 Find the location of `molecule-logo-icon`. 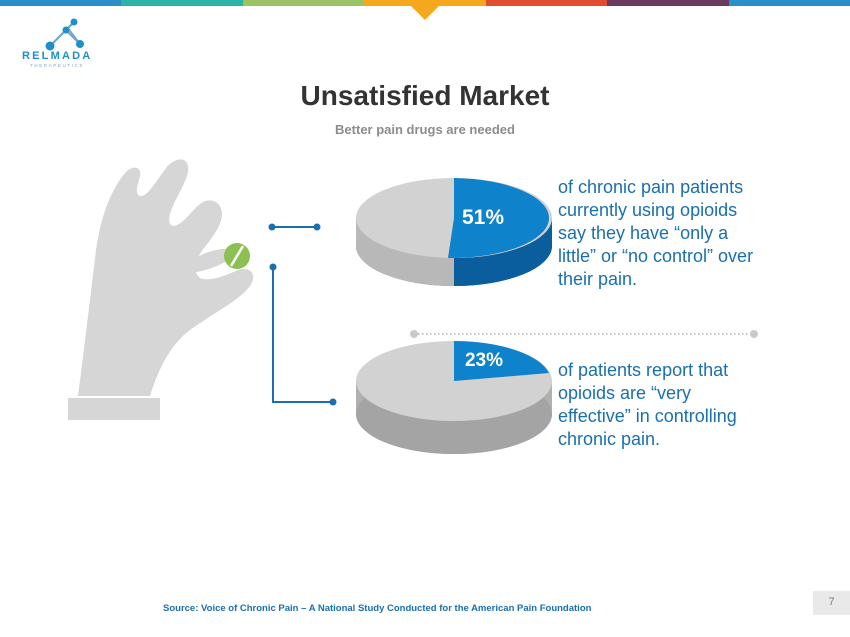

molecule-logo-icon is located at coordinates (64, 34).